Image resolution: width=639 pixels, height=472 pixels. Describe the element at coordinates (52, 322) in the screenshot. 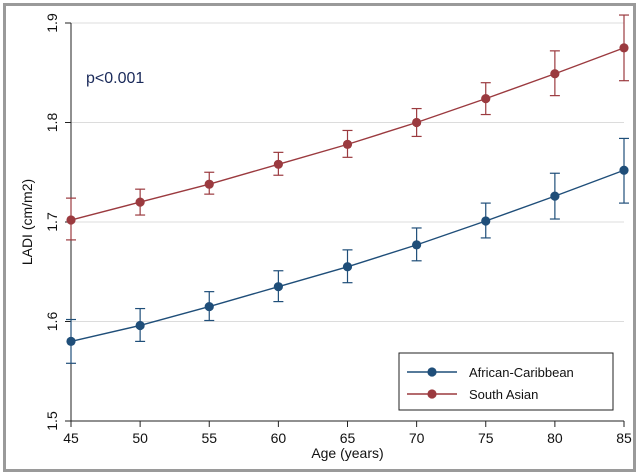

I see `y-tick-label-1: 1.6` at that location.